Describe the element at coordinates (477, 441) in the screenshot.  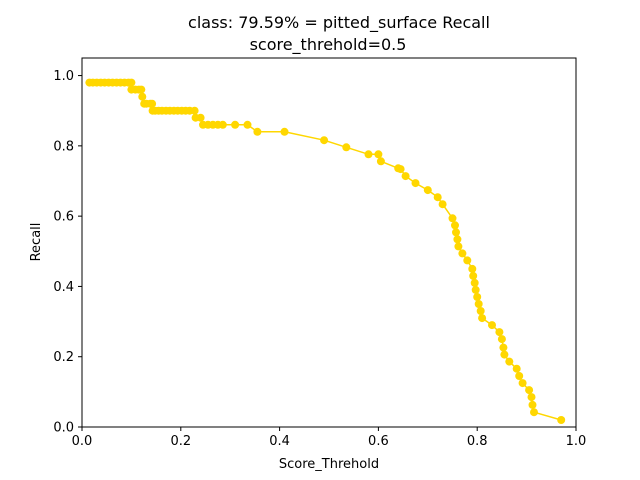
I see `x-tick-label: 0.8` at that location.